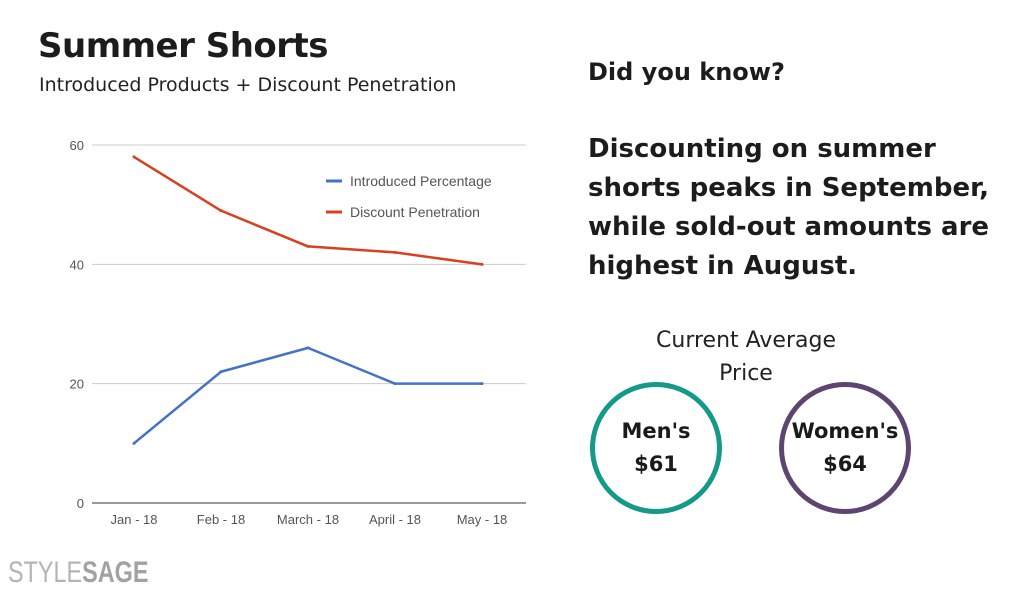 This screenshot has height=600, width=1024. What do you see at coordinates (308, 519) in the screenshot?
I see `x-tick-label: March - 18` at bounding box center [308, 519].